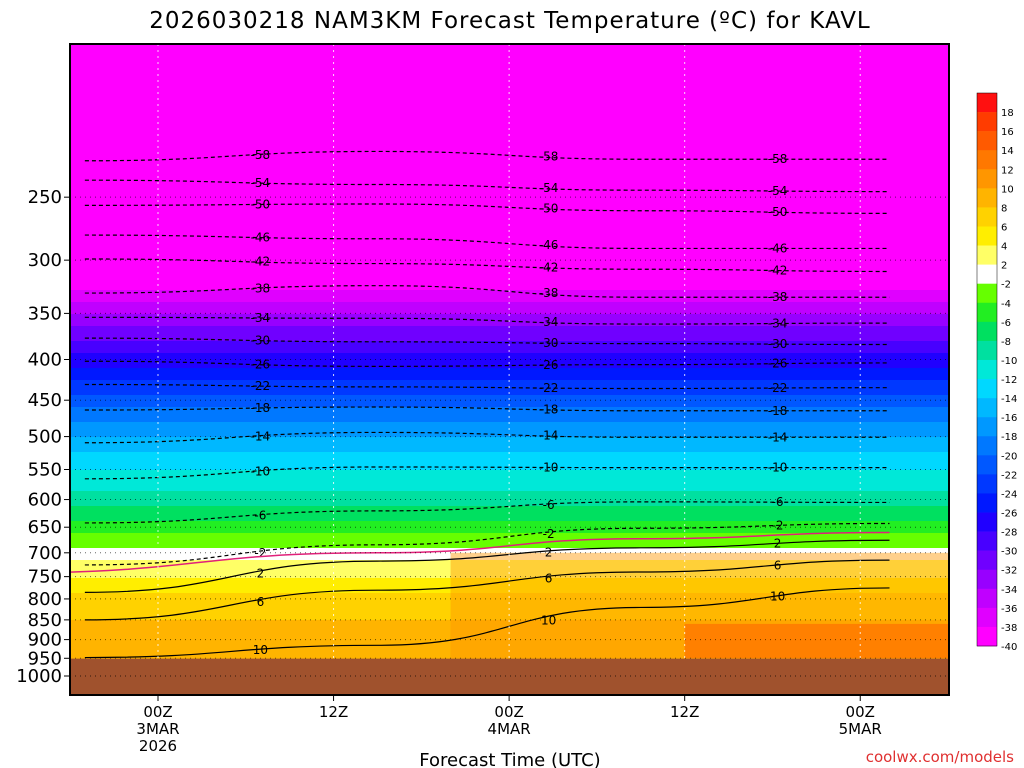  I want to click on colorbar-label: -26, so click(1009, 514).